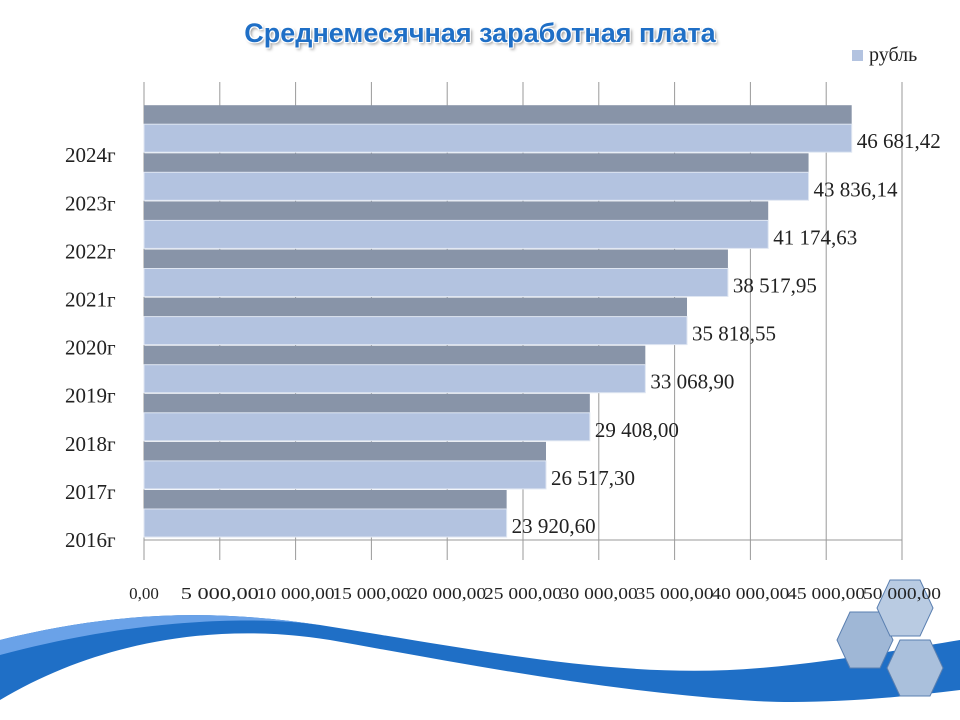  Describe the element at coordinates (90, 300) in the screenshot. I see `y-tick-label: 2021г` at that location.